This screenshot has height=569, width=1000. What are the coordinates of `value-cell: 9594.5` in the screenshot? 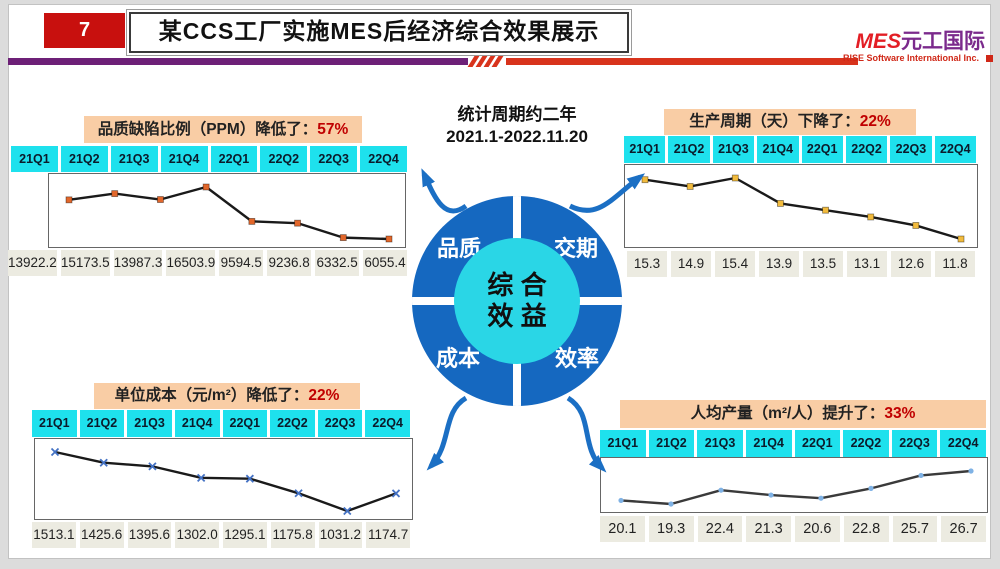 It's located at (241, 263).